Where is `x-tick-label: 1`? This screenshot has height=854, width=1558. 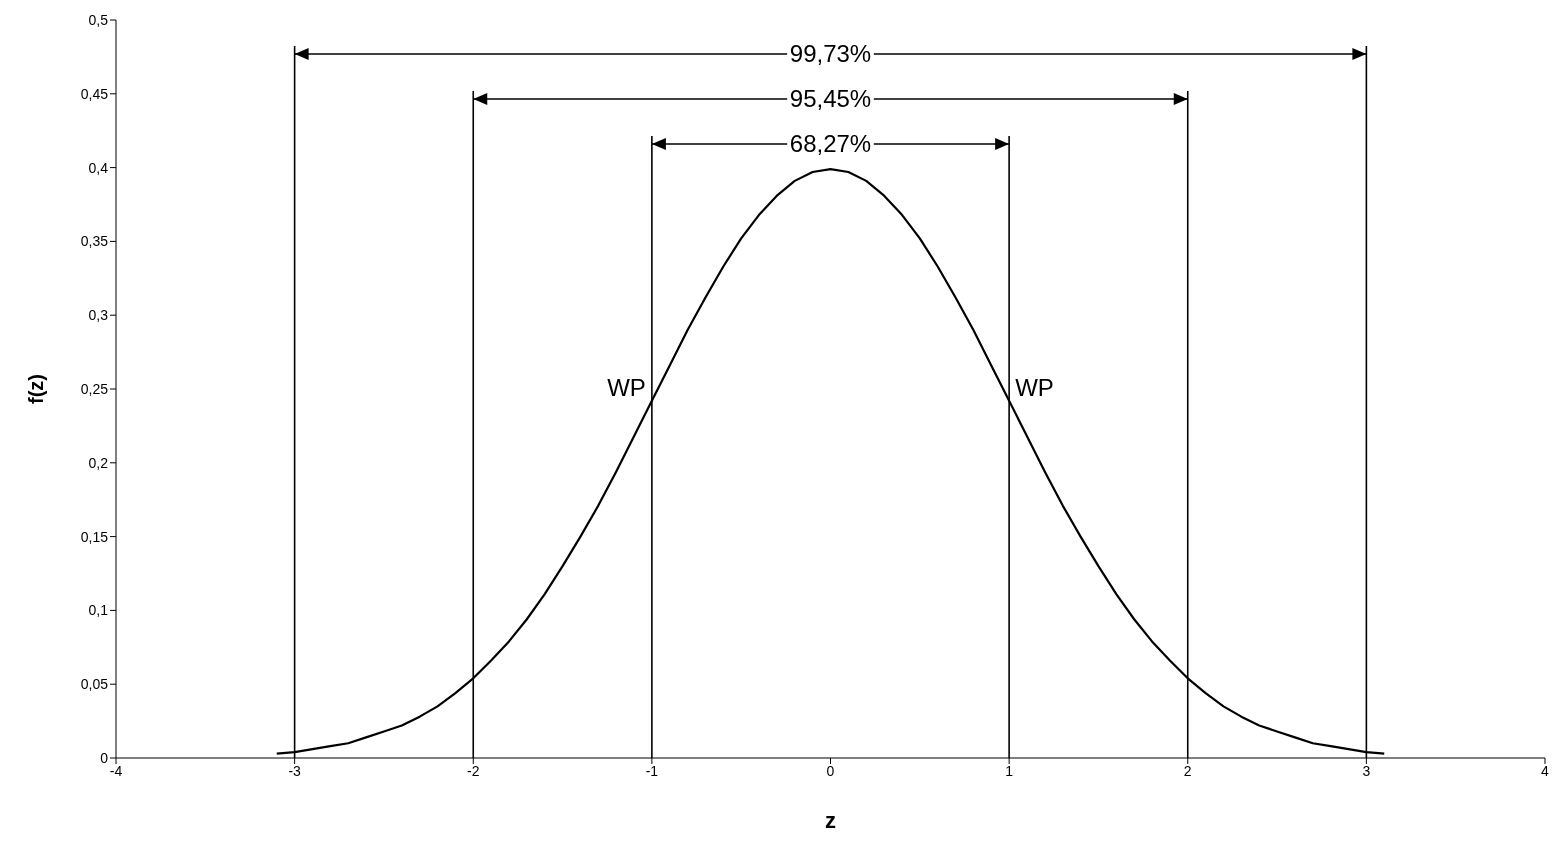 x-tick-label: 1 is located at coordinates (1009, 770).